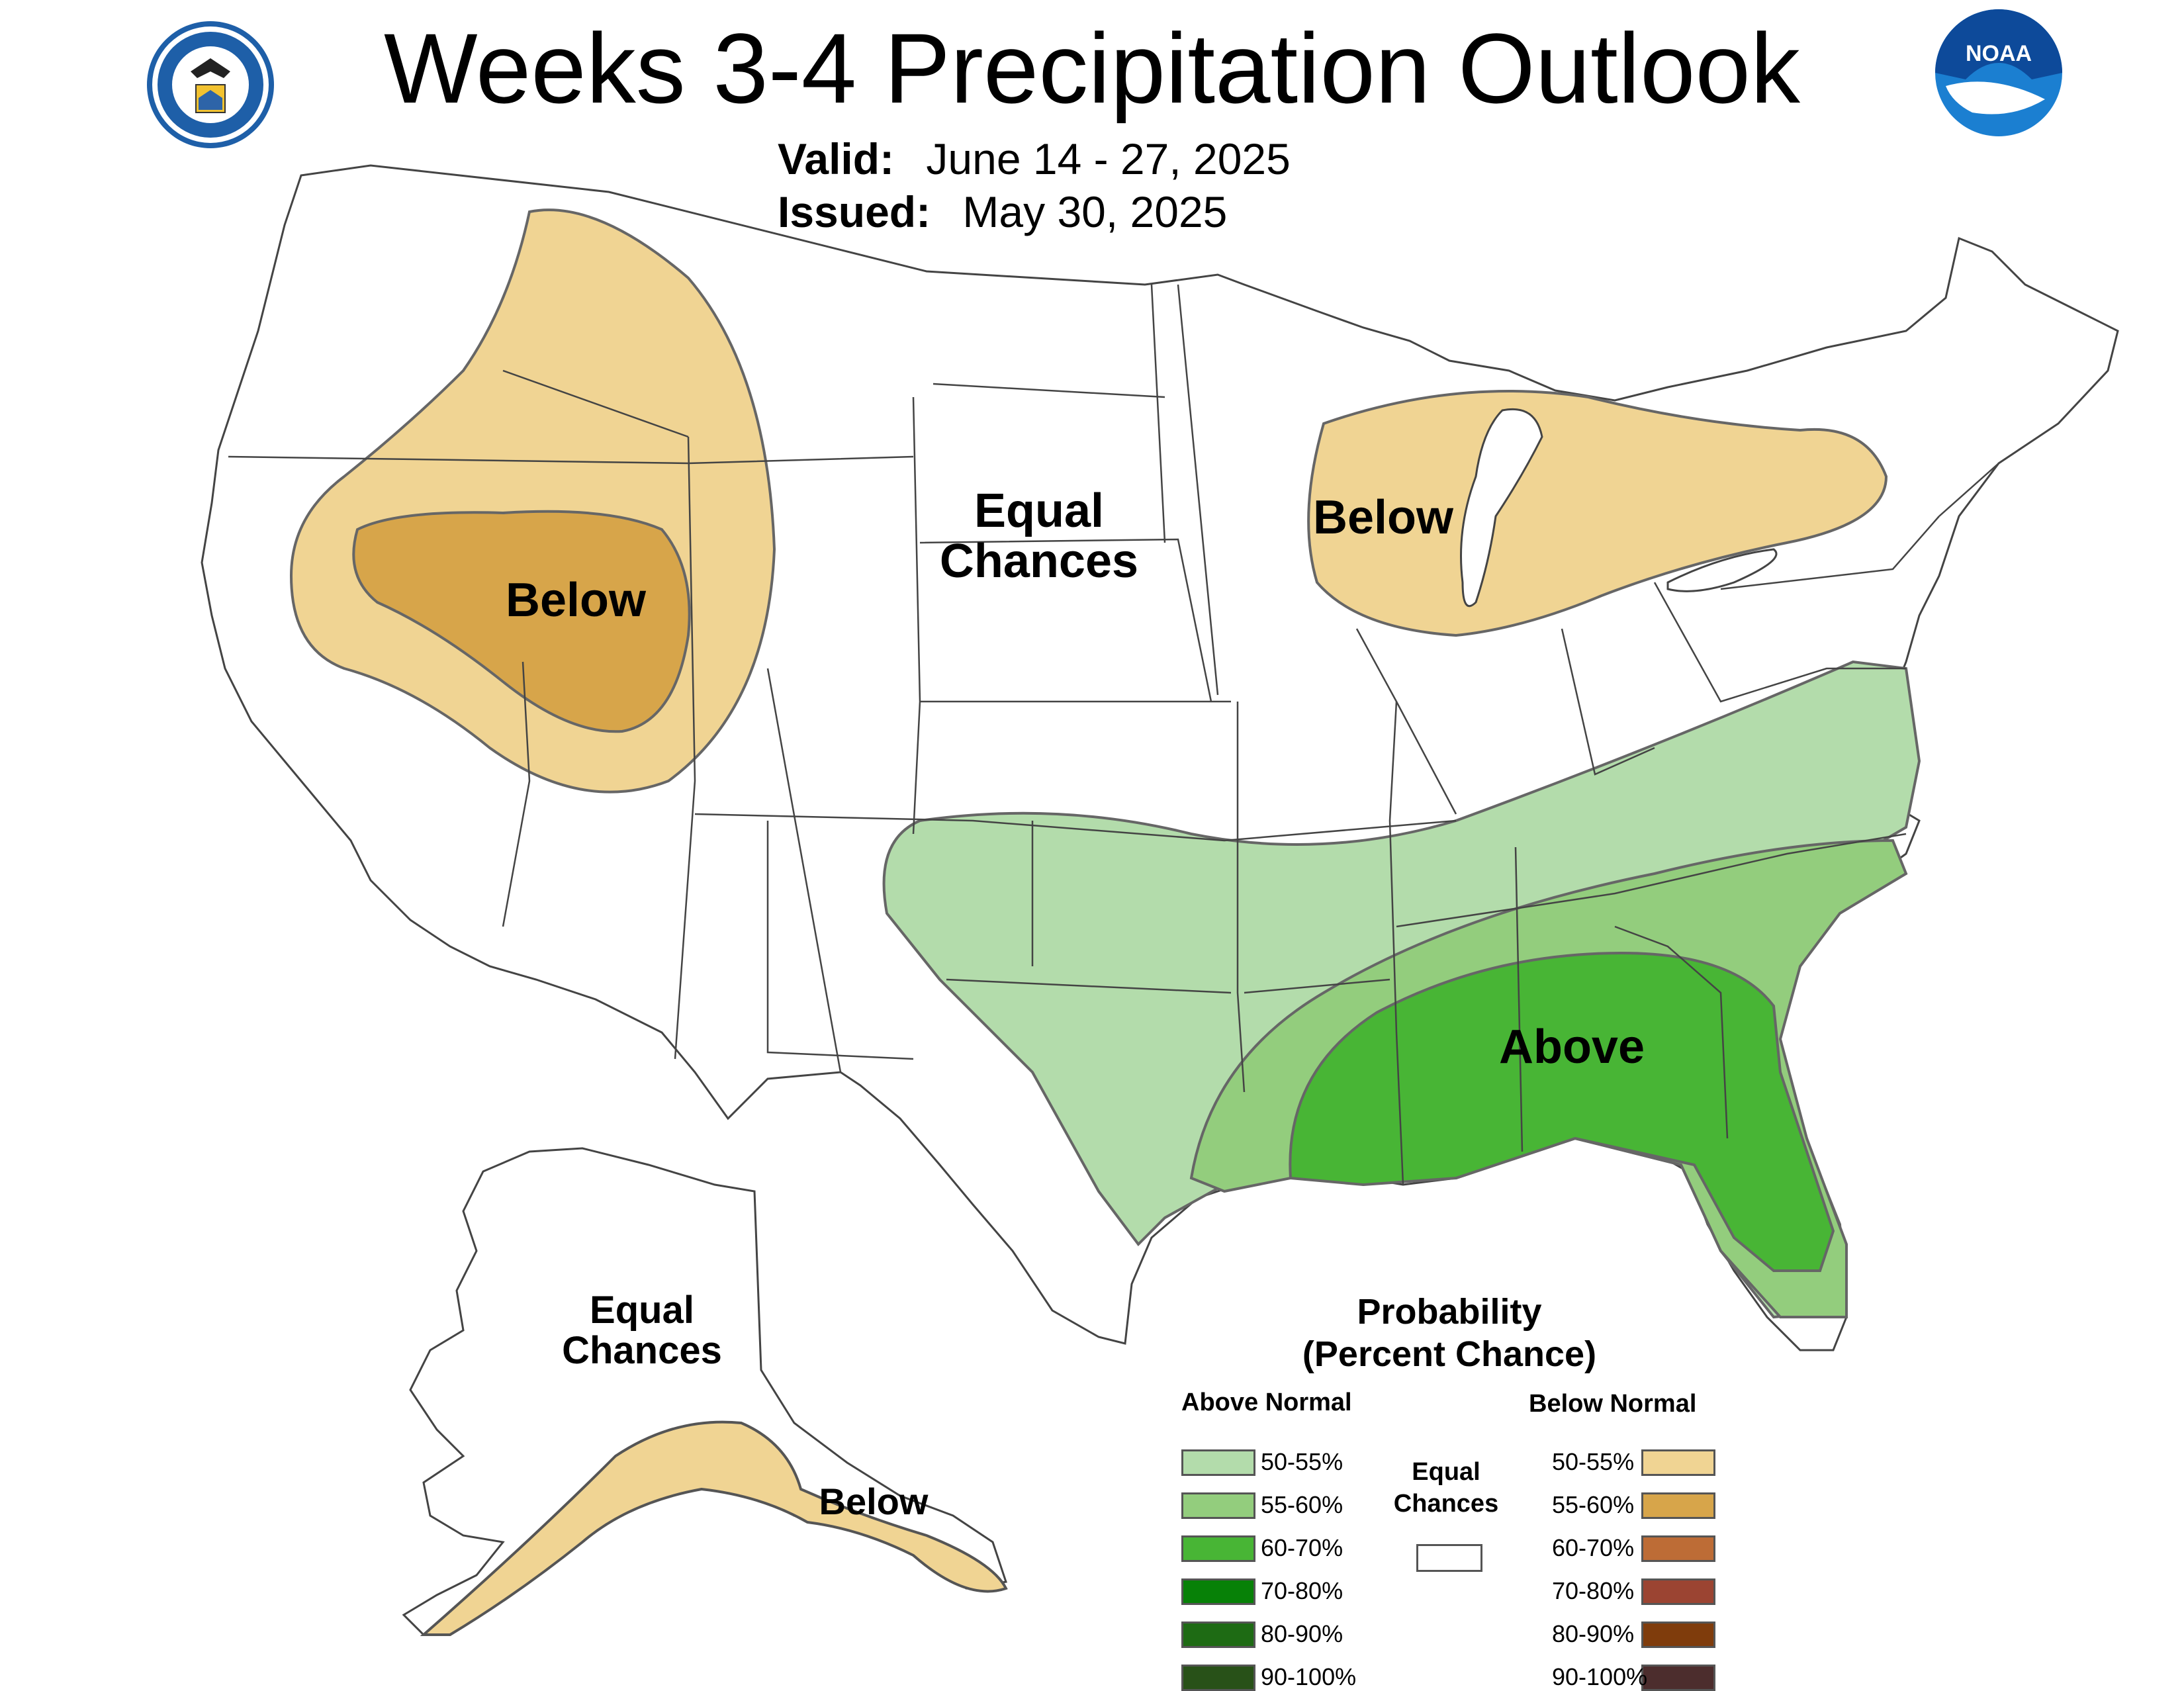 The image size is (2184, 1691). I want to click on above-60-70-region, so click(1562, 1111).